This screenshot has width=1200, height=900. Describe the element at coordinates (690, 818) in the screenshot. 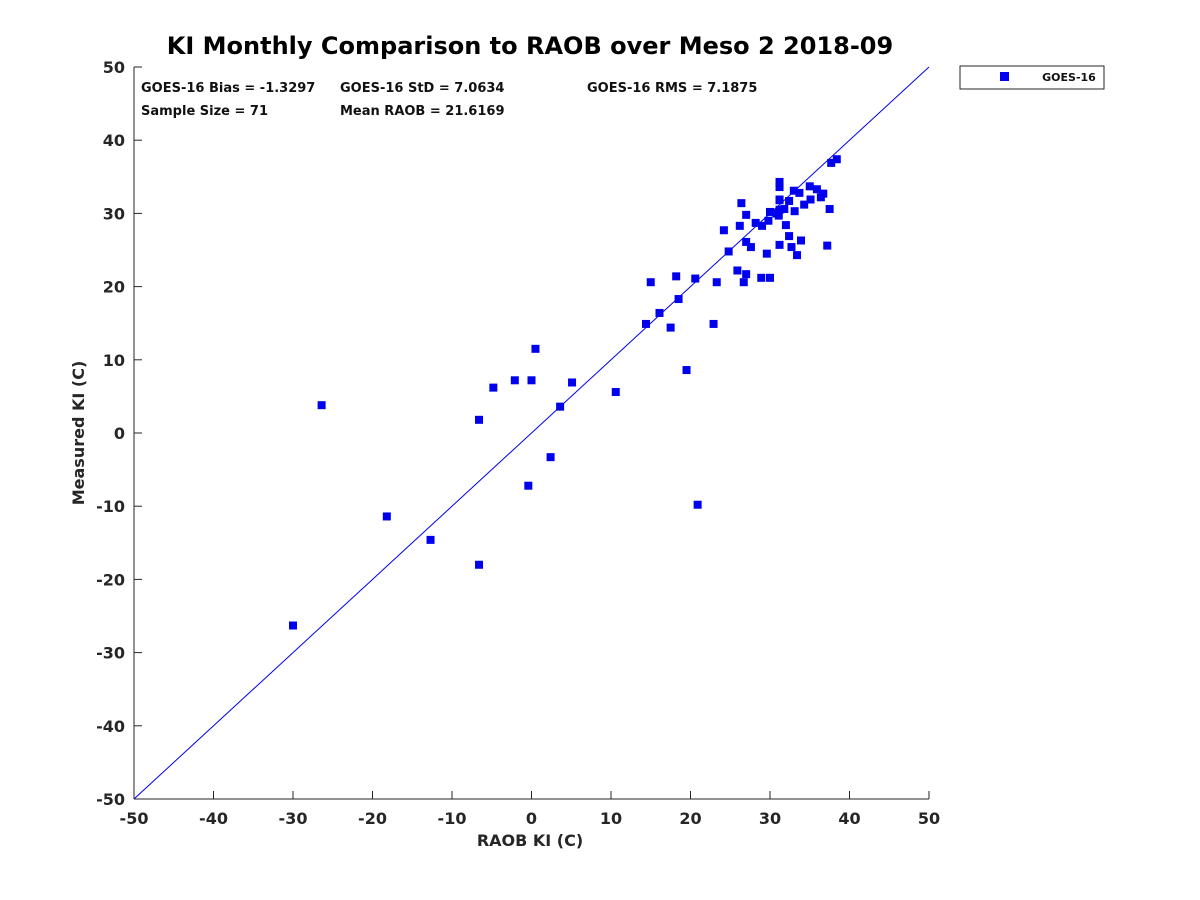

I see `x-tick-label: 20` at that location.